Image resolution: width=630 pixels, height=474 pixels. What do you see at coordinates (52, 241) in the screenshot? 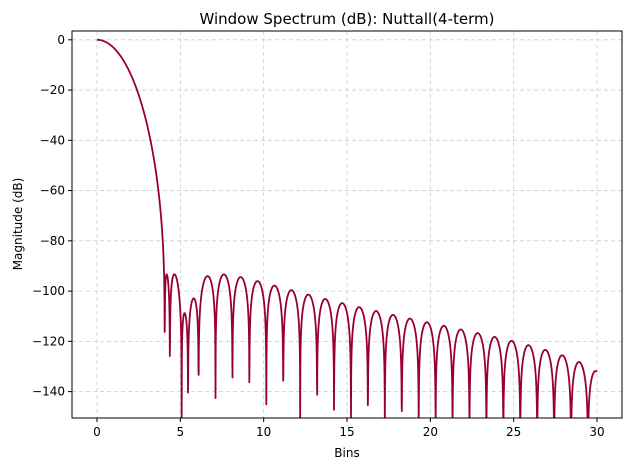
I see `y-tick-label: −80` at bounding box center [52, 241].